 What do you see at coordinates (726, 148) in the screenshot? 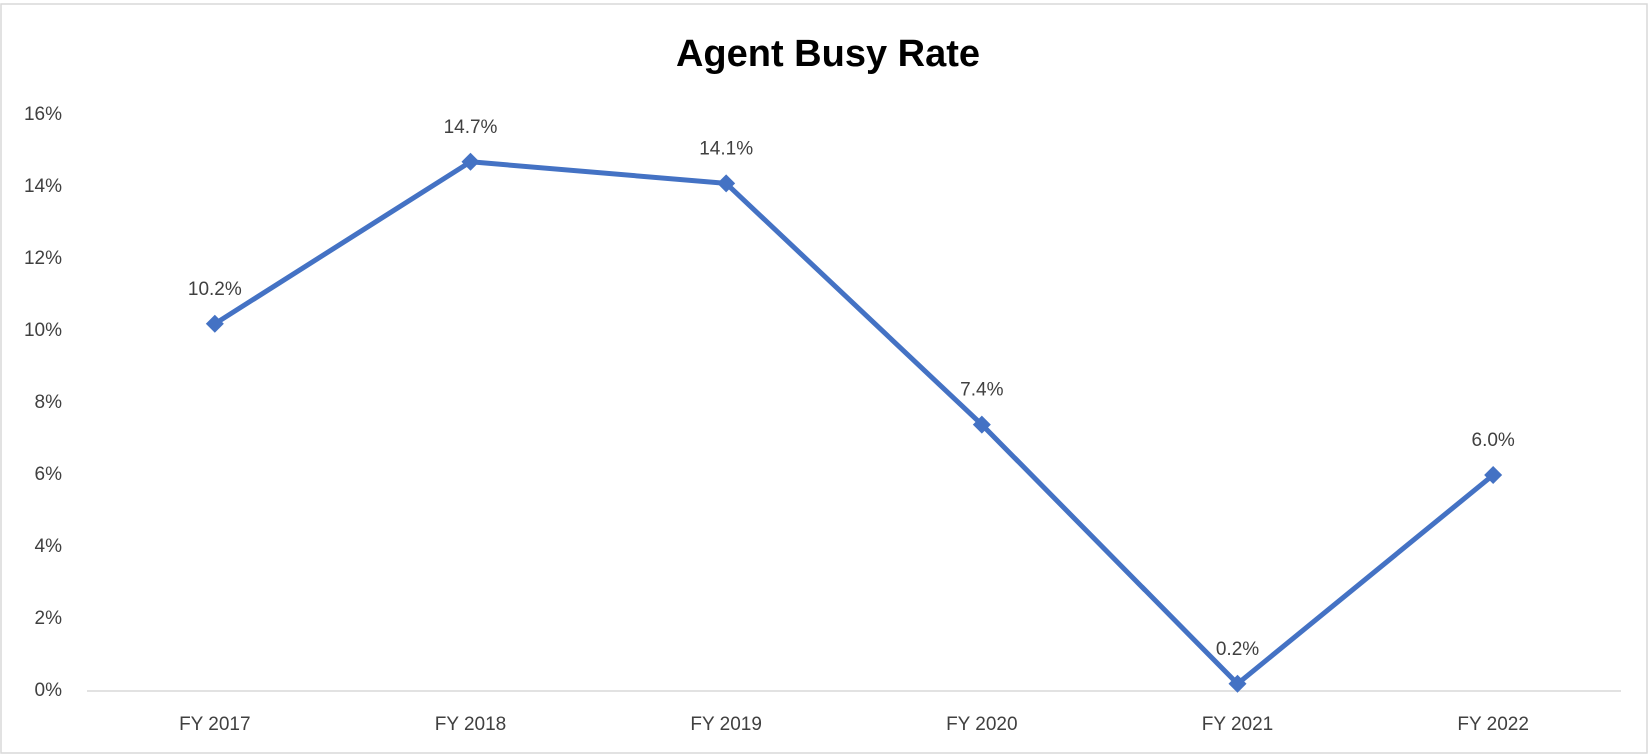
I see `data-label: 14.1%` at bounding box center [726, 148].